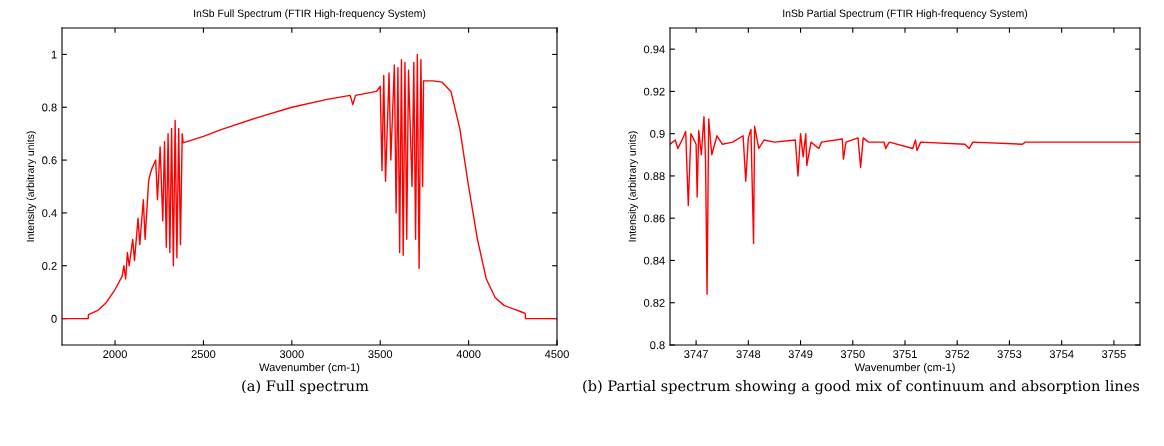 This screenshot has height=446, width=1164. What do you see at coordinates (696, 354) in the screenshot?
I see `x-tick-label: 3747` at bounding box center [696, 354].